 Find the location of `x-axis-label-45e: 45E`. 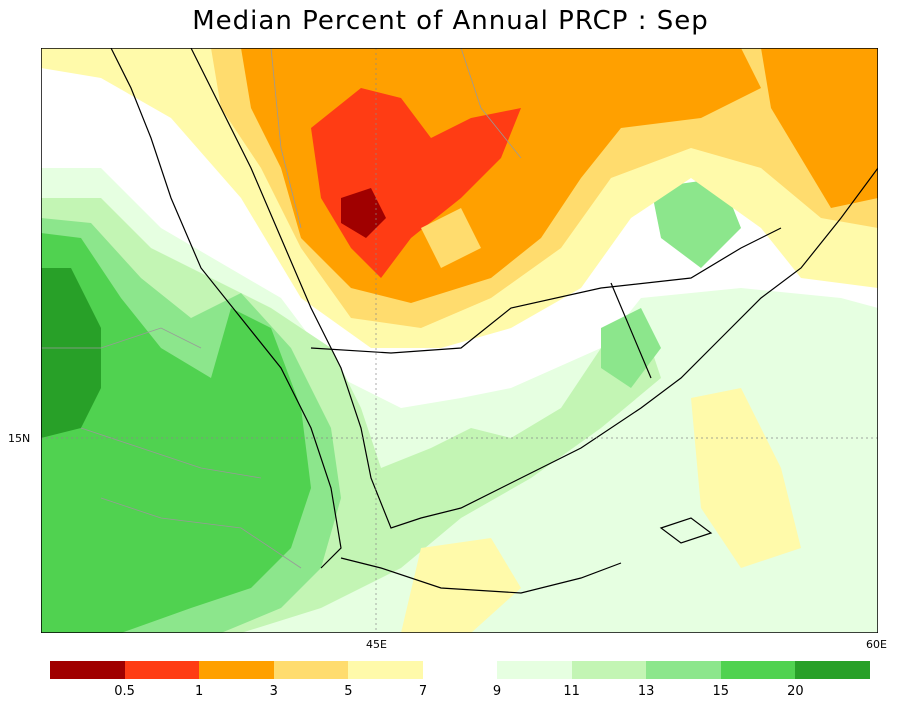

x-axis-label-45e: 45E is located at coordinates (376, 644).